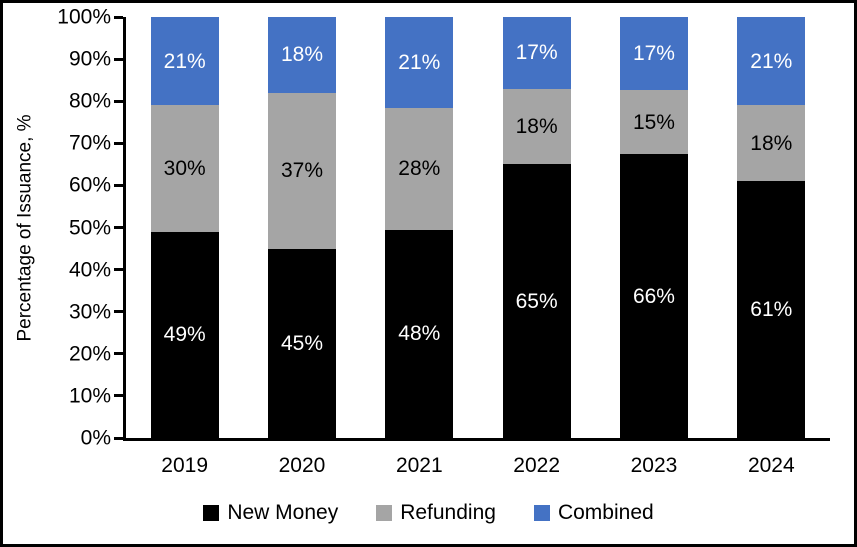 This screenshot has height=547, width=857. What do you see at coordinates (302, 465) in the screenshot?
I see `x-axis-label: 2020` at bounding box center [302, 465].